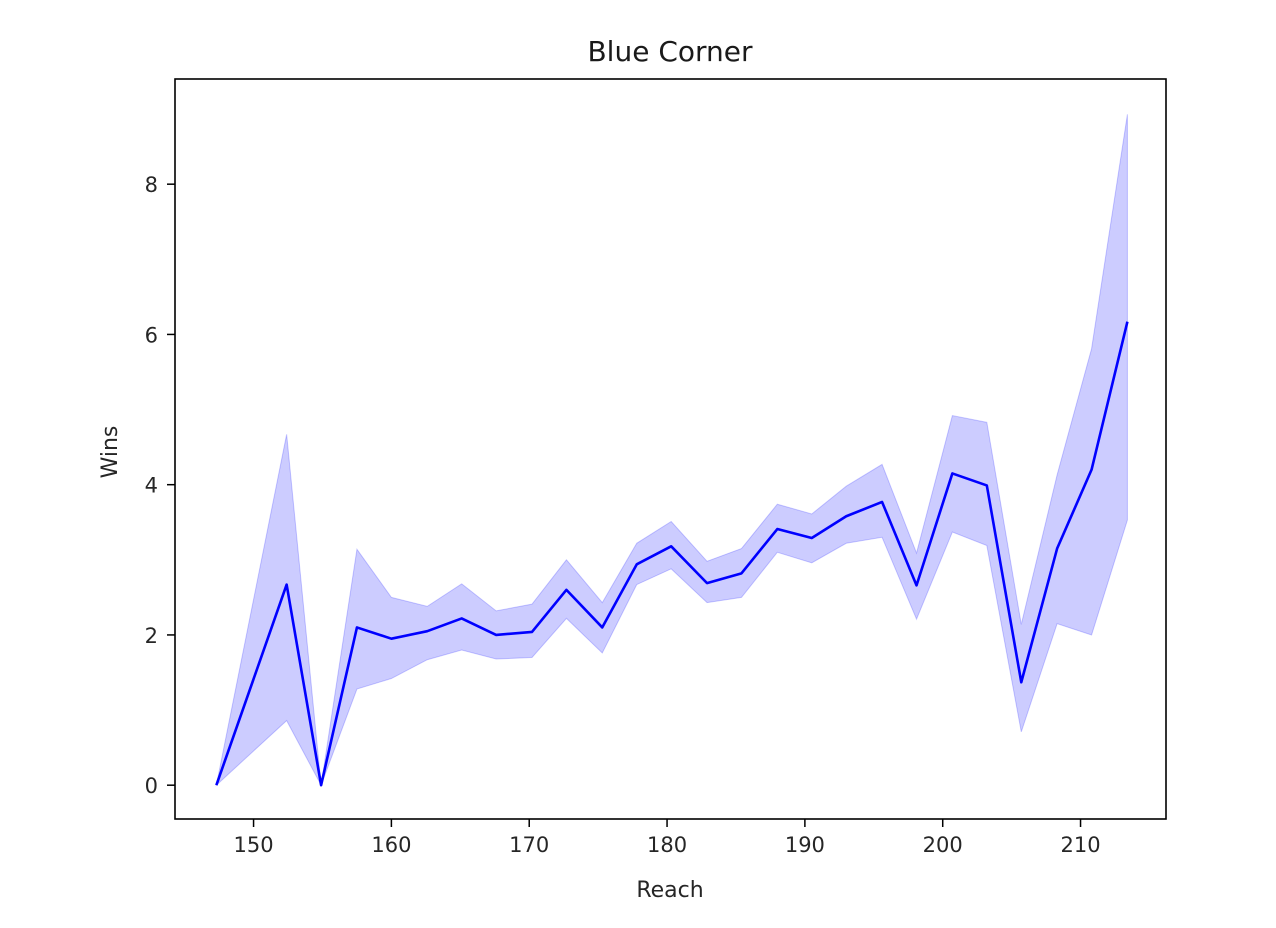 This screenshot has width=1276, height=928. I want to click on x-tick-label: 180, so click(667, 845).